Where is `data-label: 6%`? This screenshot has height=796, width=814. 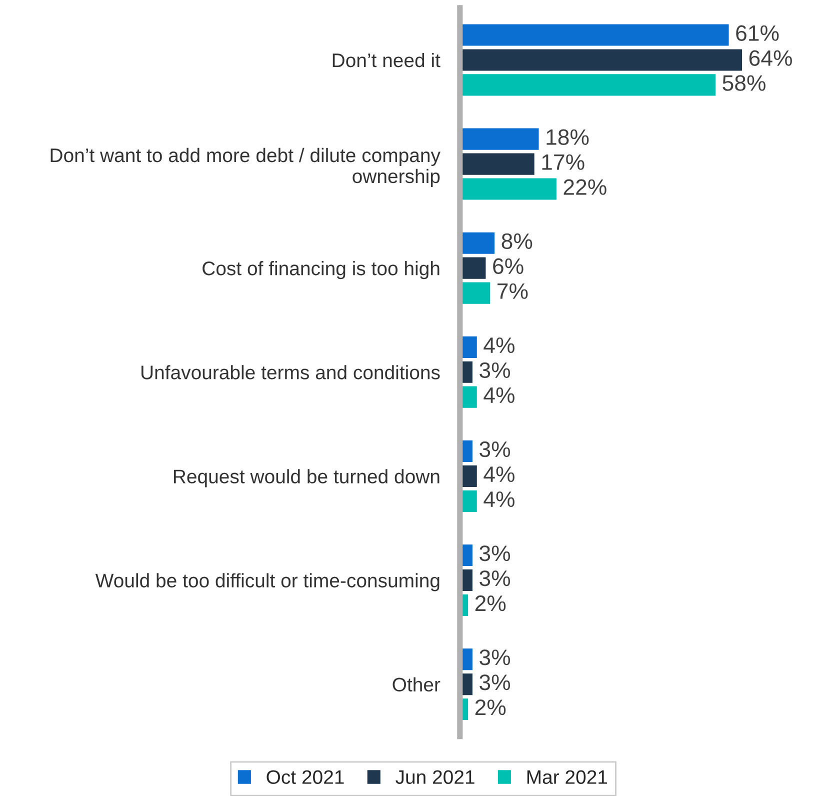 data-label: 6% is located at coordinates (508, 266).